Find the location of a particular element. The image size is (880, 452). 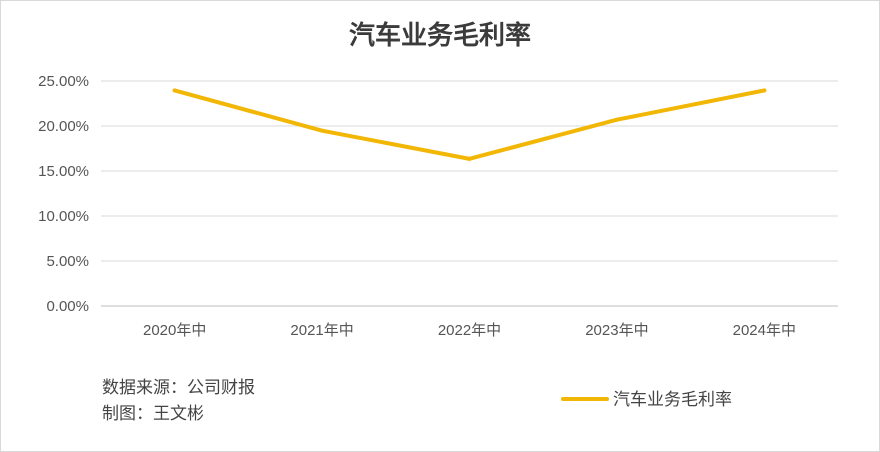

y-tick-label: 5.00% is located at coordinates (67, 261).